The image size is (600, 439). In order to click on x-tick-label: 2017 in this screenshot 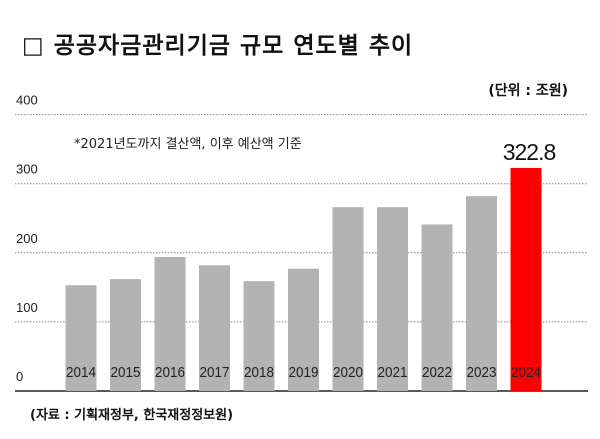, I will do `click(215, 372)`.